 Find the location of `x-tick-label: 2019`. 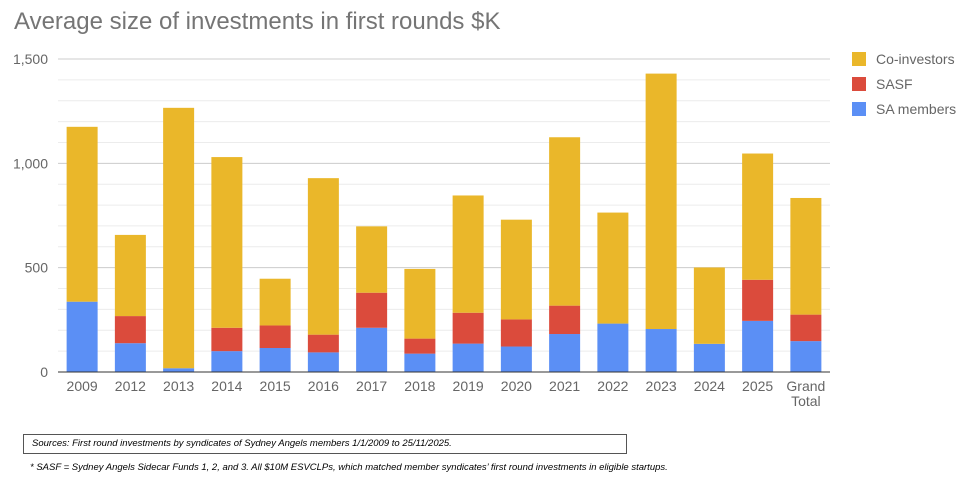

x-tick-label: 2019 is located at coordinates (468, 386).